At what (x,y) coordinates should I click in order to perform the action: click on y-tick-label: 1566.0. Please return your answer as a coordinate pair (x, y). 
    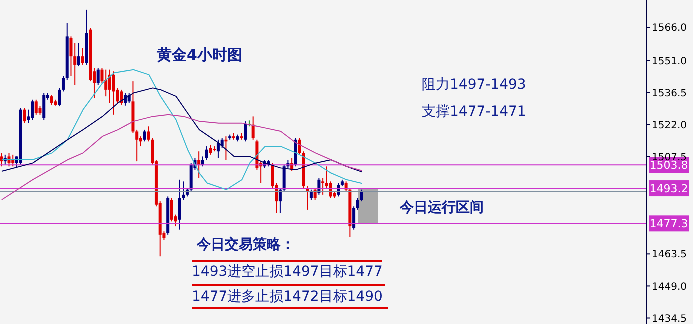
    Looking at the image, I should click on (669, 28).